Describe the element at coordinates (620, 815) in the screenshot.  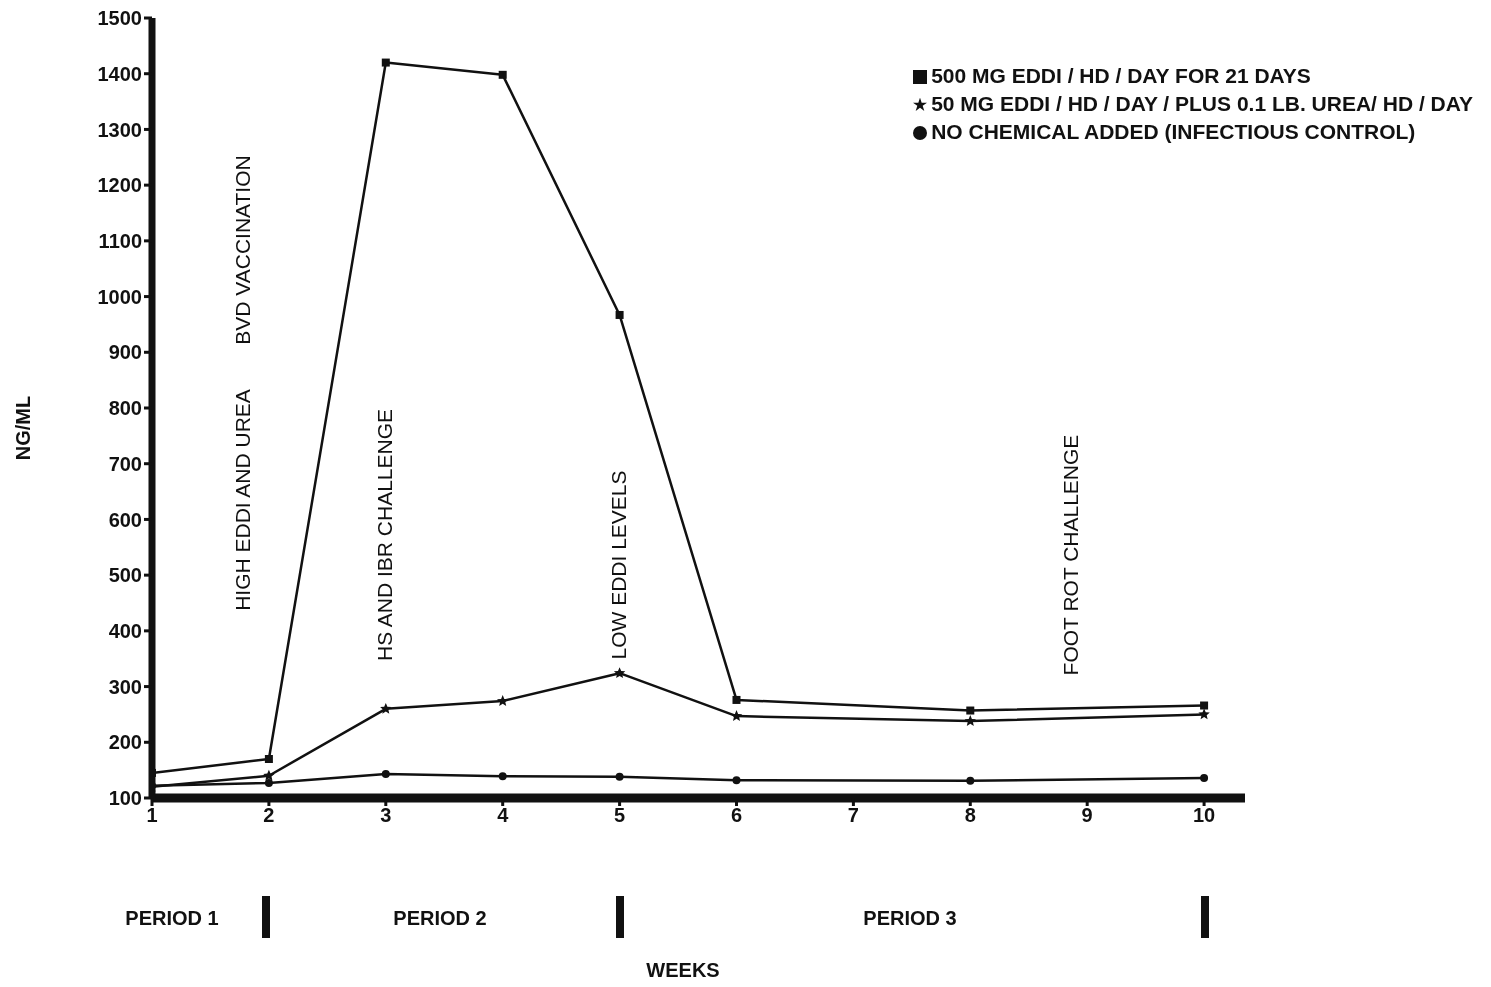
I see `x-tick-label: 5` at that location.